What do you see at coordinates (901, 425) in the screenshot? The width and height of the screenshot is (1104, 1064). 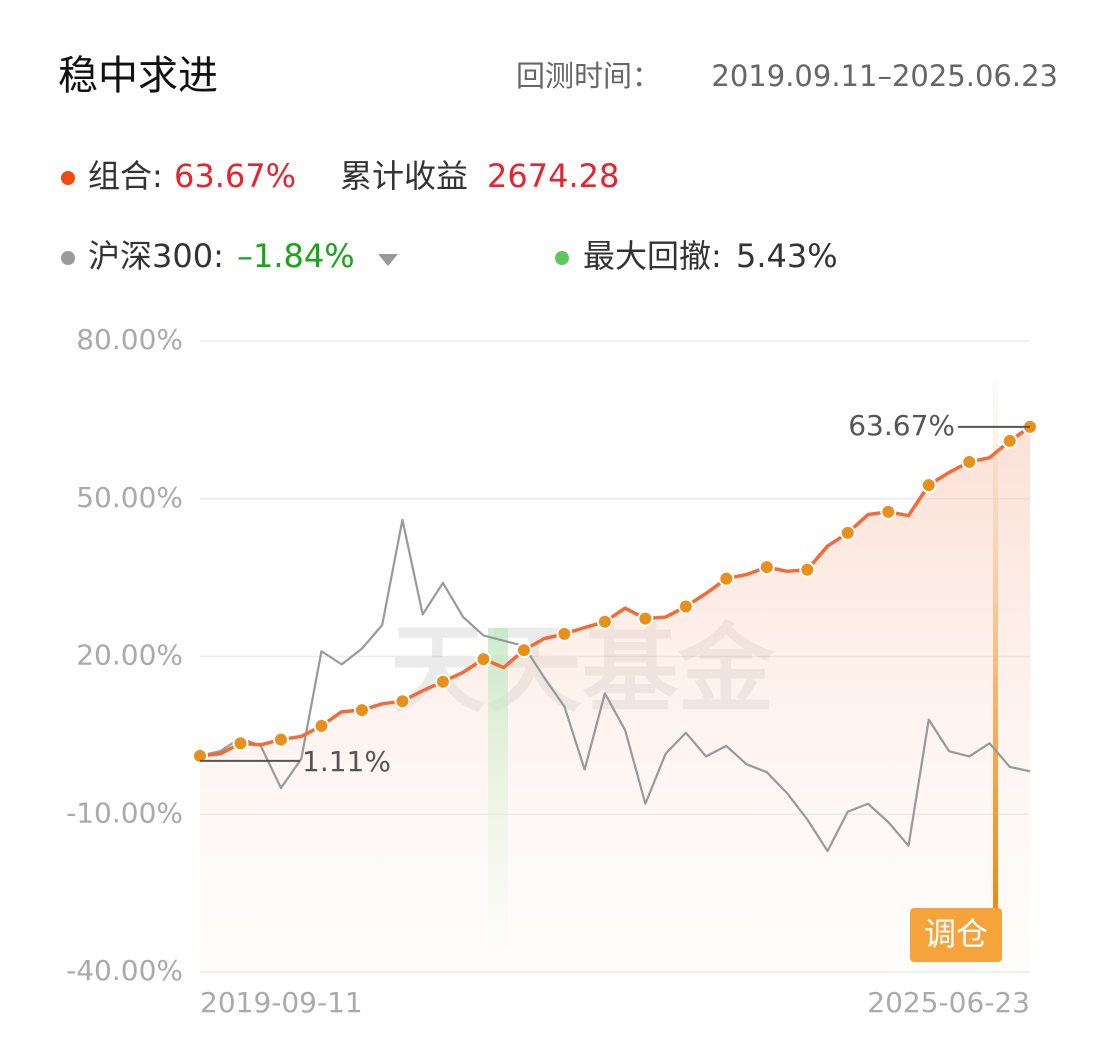 I see `end-label: 63.67%` at bounding box center [901, 425].